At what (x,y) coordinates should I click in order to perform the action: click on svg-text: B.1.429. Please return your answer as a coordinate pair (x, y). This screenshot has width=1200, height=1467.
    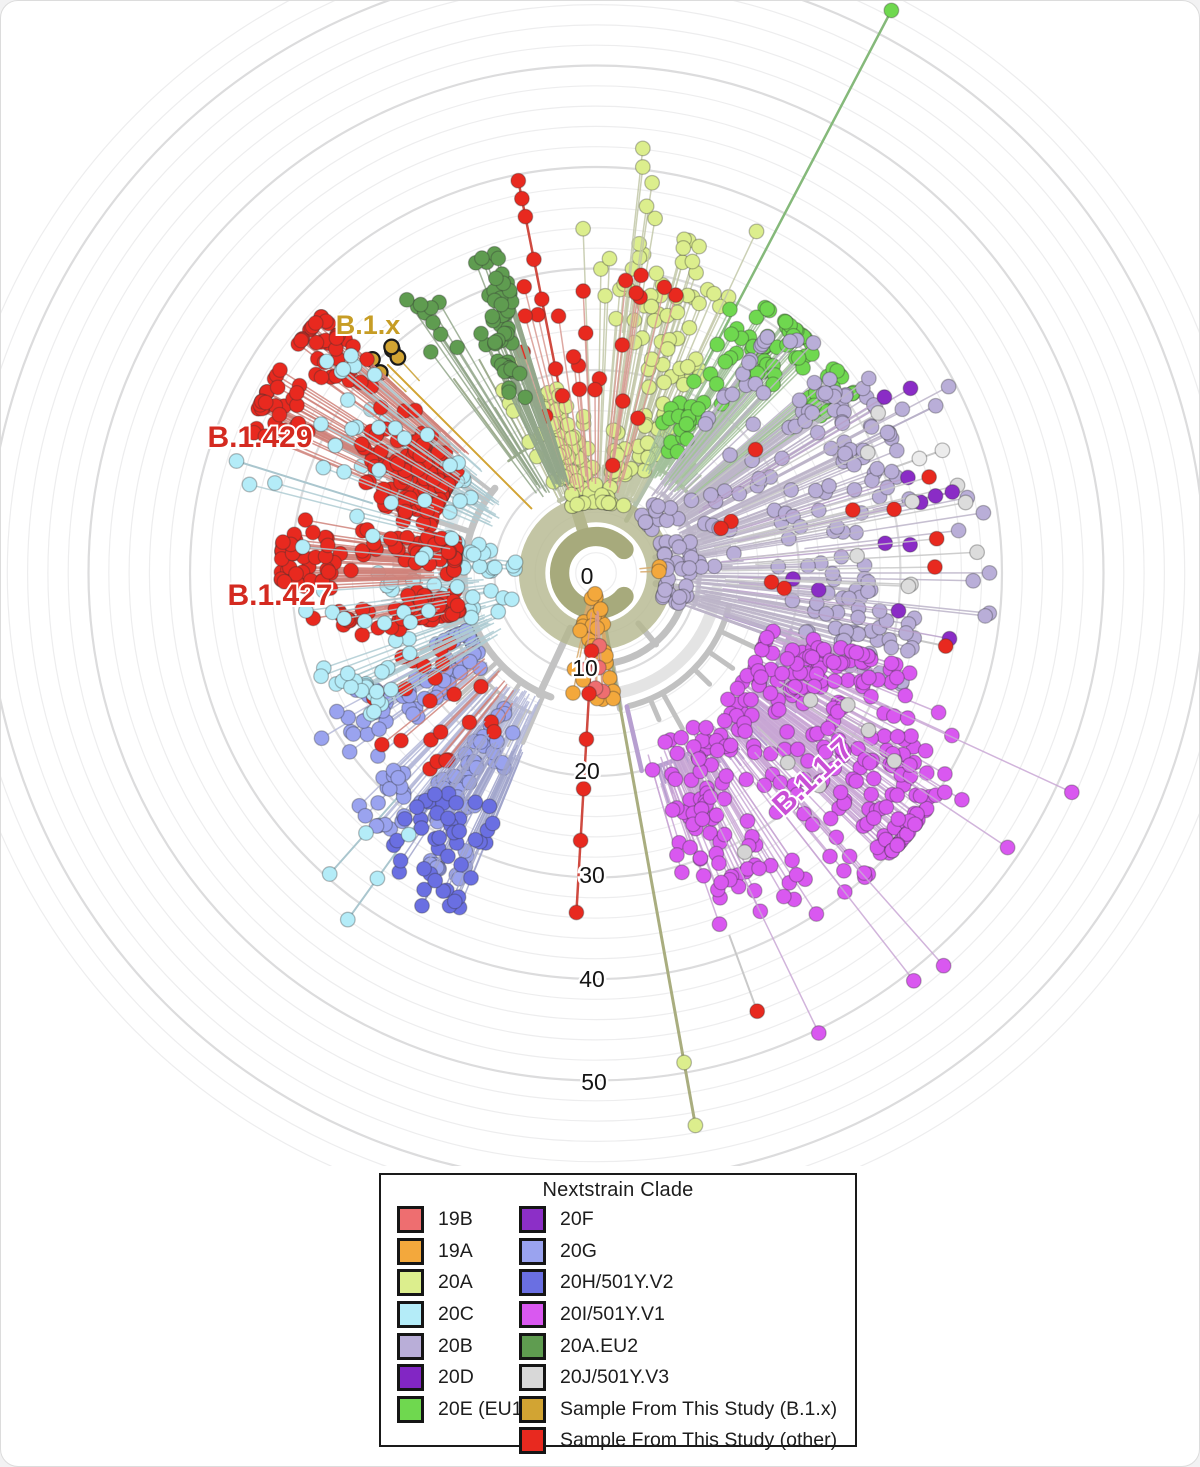
    Looking at the image, I should click on (259, 437).